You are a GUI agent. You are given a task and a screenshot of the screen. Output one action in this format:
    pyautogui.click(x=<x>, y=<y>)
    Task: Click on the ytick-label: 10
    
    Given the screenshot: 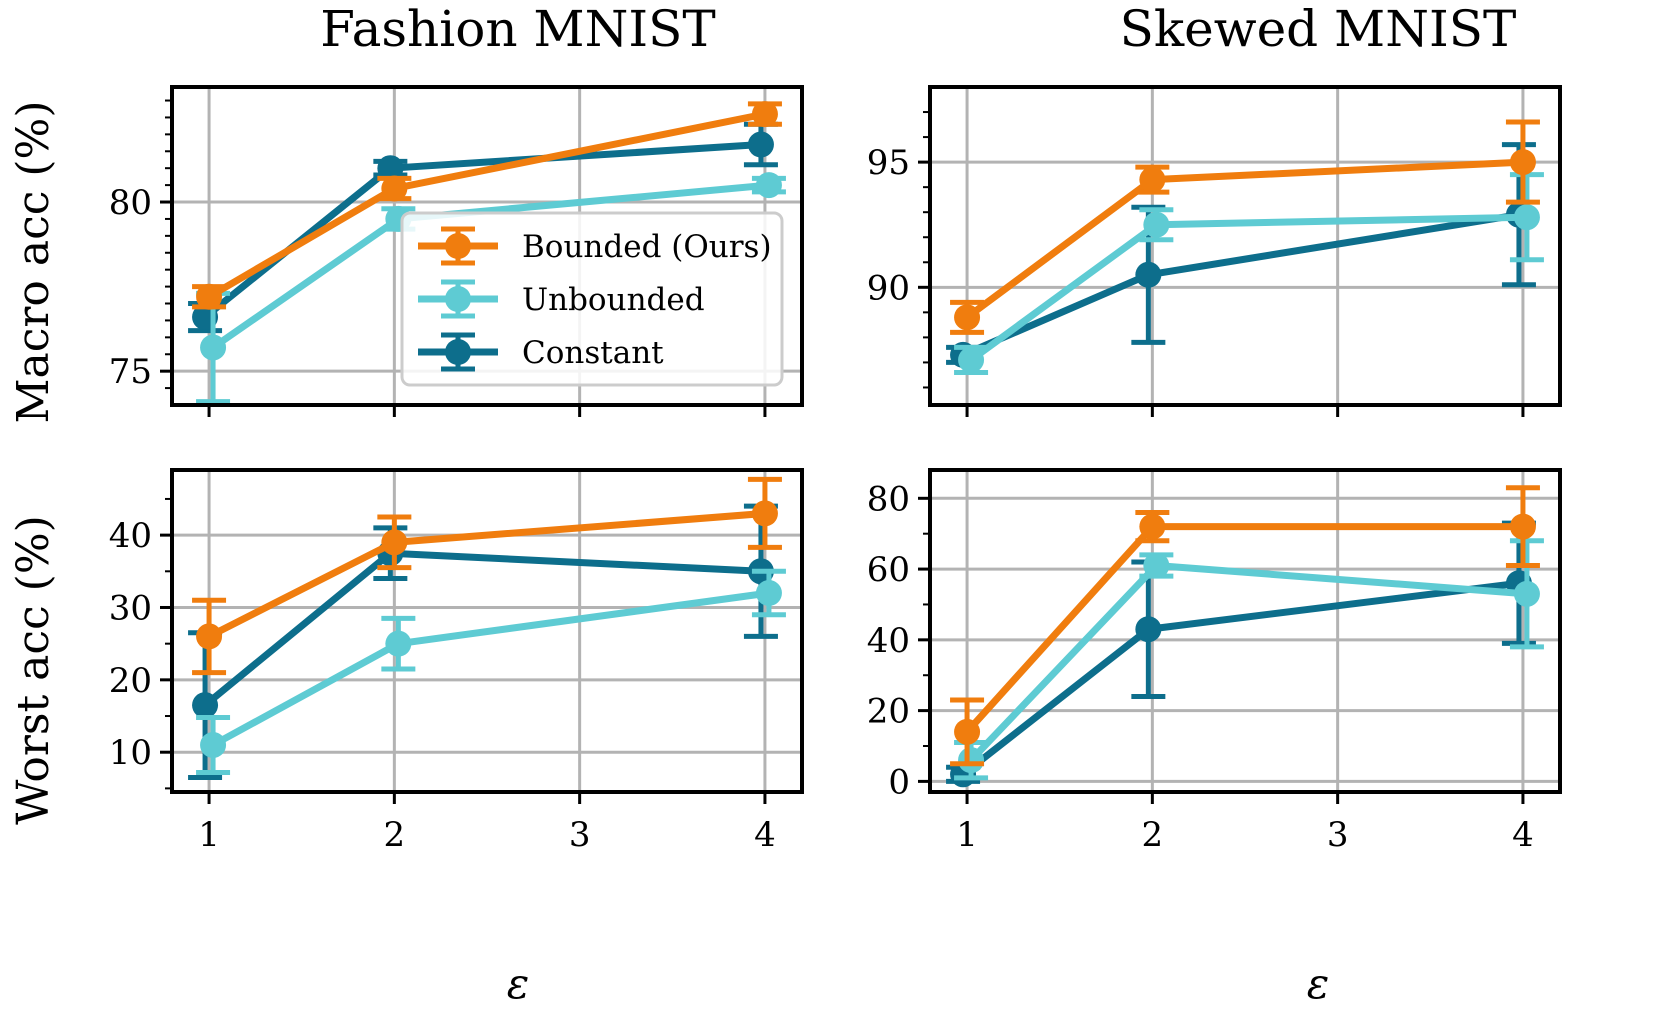 What is the action you would take?
    pyautogui.click(x=130, y=753)
    